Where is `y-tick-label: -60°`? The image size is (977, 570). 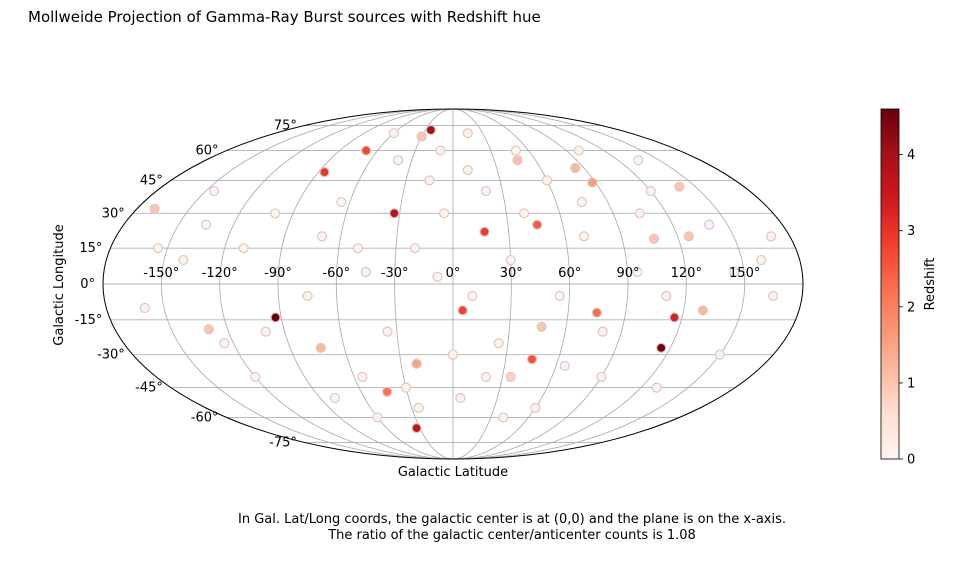 y-tick-label: -60° is located at coordinates (205, 417).